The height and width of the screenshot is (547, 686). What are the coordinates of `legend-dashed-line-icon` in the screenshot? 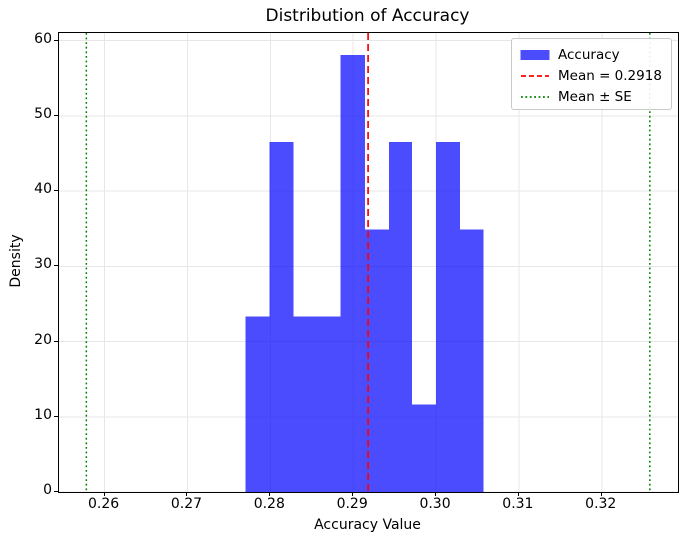 It's located at (535, 75).